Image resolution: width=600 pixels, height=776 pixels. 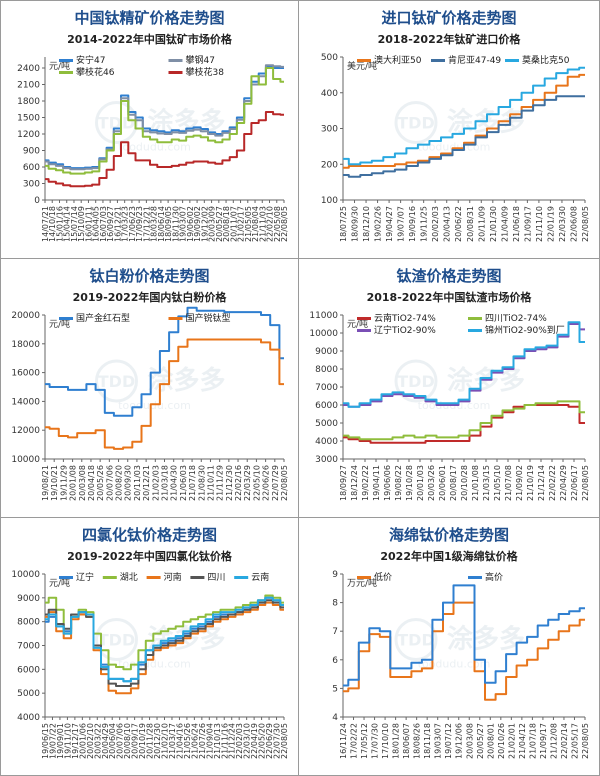 I want to click on y-tick-label: 6, so click(x=335, y=661).